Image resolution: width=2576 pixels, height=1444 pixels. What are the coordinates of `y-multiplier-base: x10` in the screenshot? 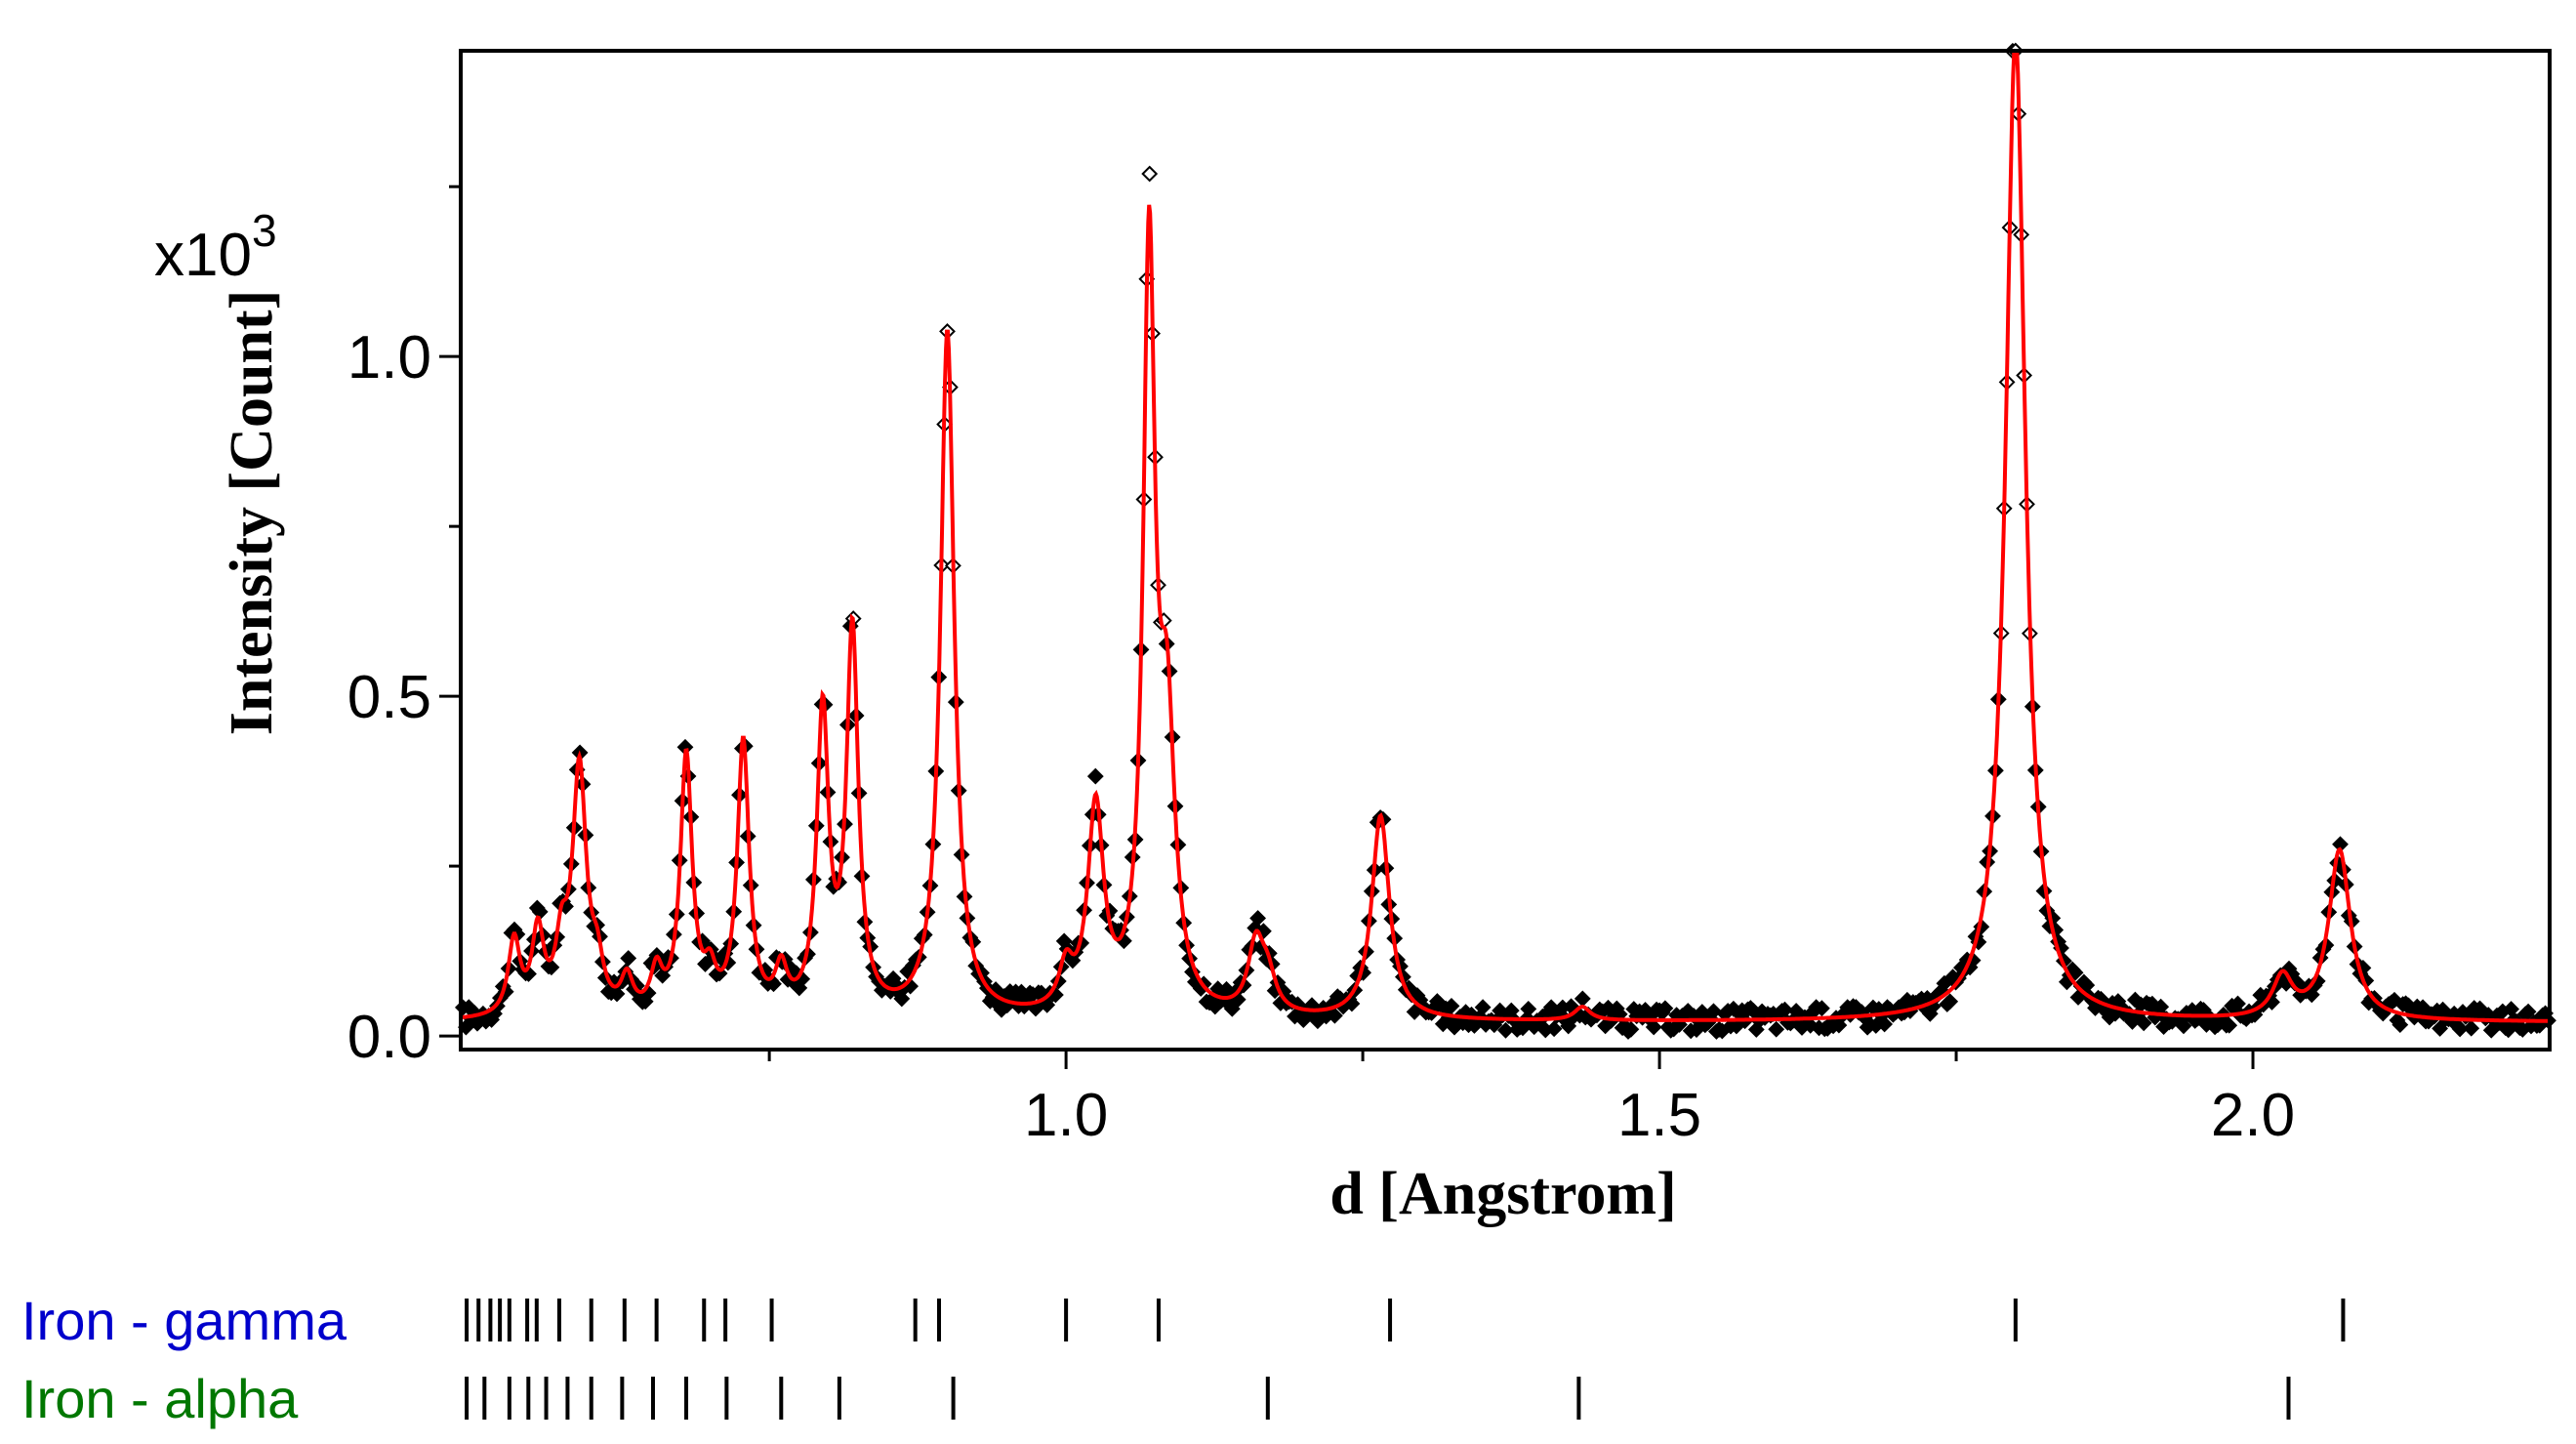 It's located at (203, 255).